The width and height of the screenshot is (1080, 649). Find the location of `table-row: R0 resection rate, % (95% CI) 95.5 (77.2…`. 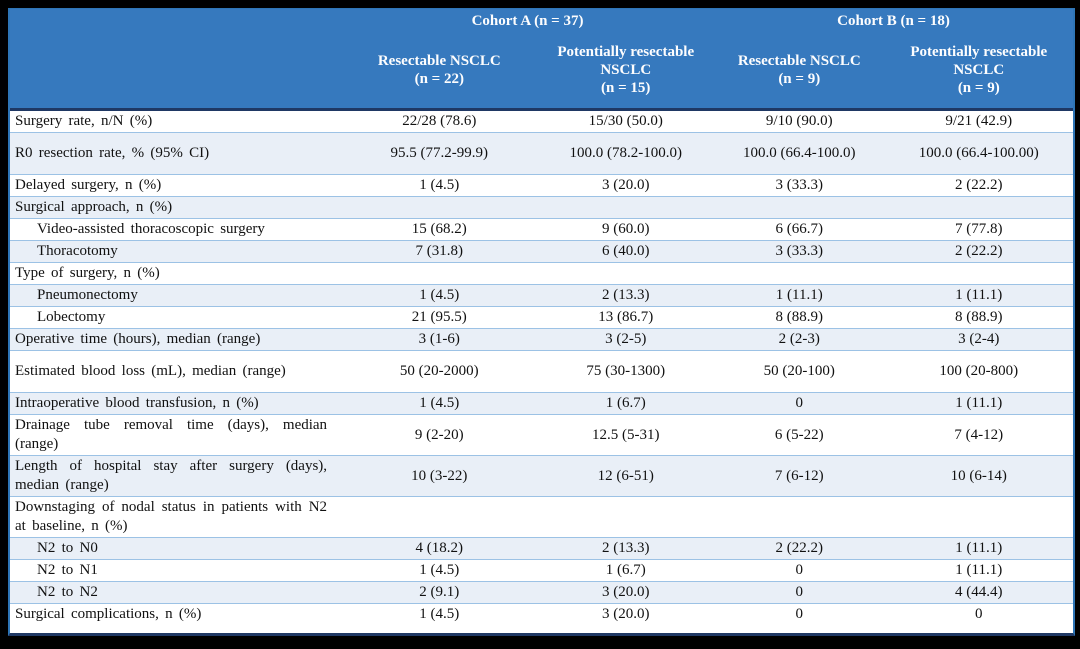

table-row: R0 resection rate, % (95% CI) 95.5 (77.2… is located at coordinates (541, 153).